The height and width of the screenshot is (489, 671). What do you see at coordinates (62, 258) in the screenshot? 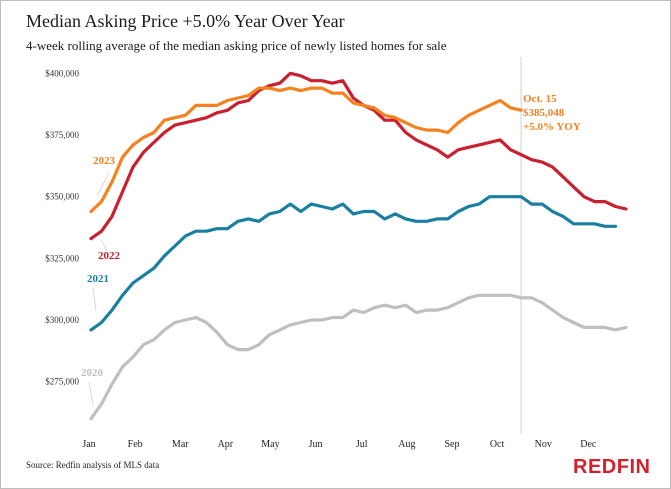
I see `y-tick-label: $325,000` at bounding box center [62, 258].